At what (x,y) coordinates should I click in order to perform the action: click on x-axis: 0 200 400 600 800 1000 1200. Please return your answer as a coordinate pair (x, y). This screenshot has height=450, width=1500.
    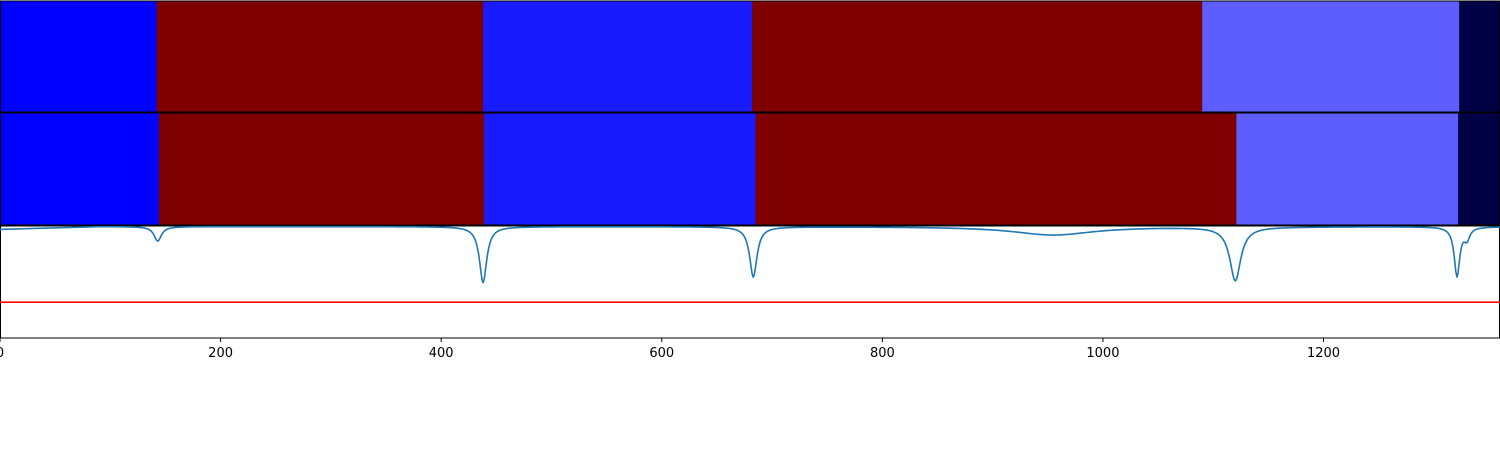
    Looking at the image, I should click on (670, 349).